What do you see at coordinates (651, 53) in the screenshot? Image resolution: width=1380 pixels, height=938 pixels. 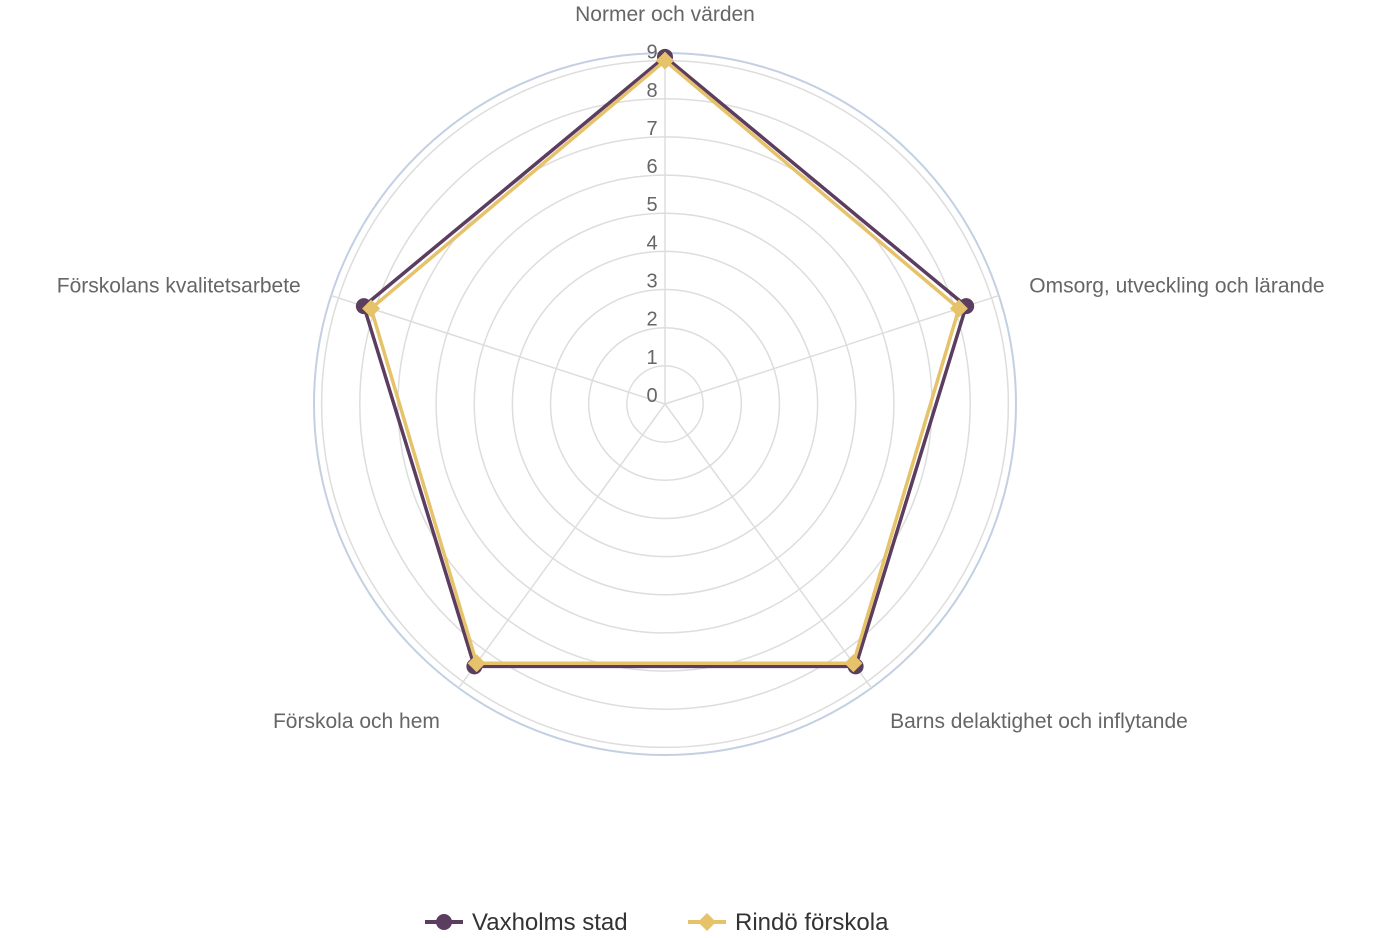 I see `tick-label: 9` at bounding box center [651, 53].